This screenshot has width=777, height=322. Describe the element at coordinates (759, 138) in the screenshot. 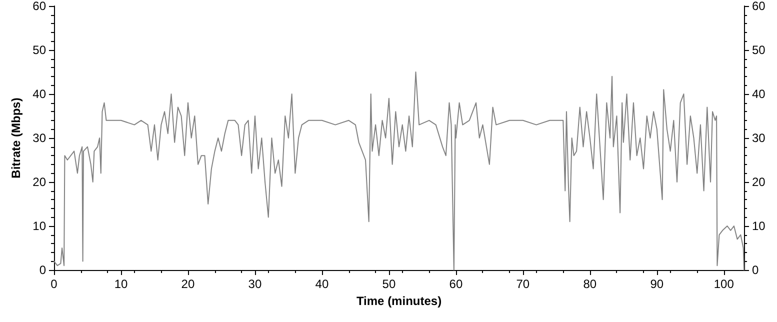

I see `y2-tick-label: 30` at that location.